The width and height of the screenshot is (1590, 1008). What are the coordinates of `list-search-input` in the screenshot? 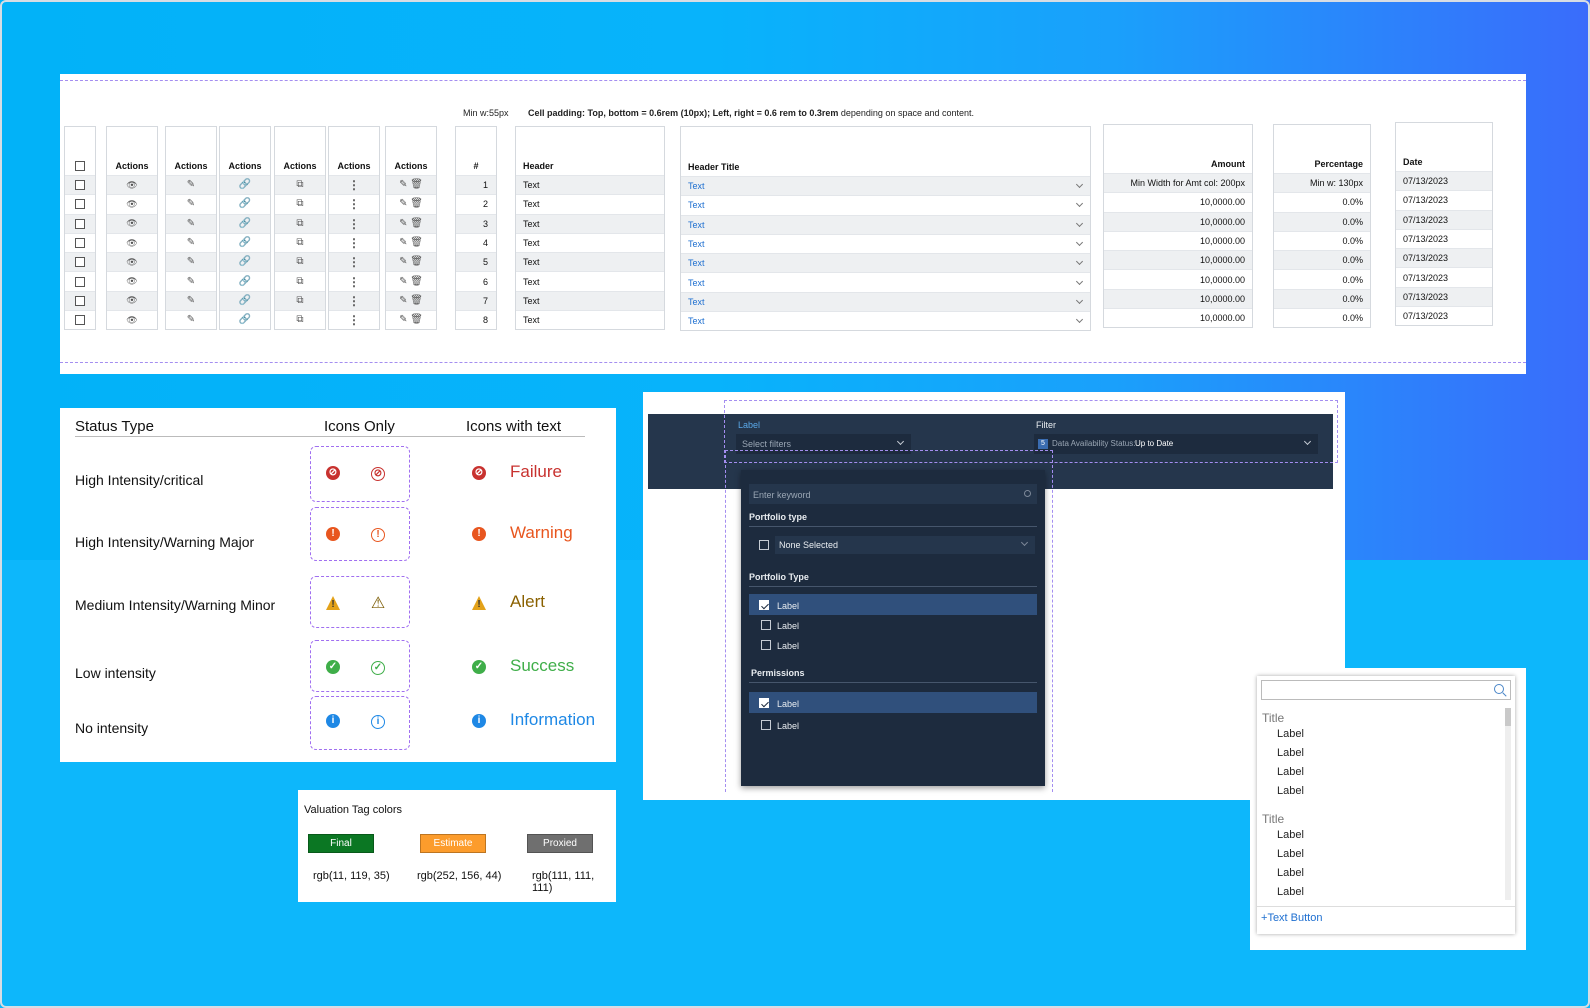 It's located at (1386, 690).